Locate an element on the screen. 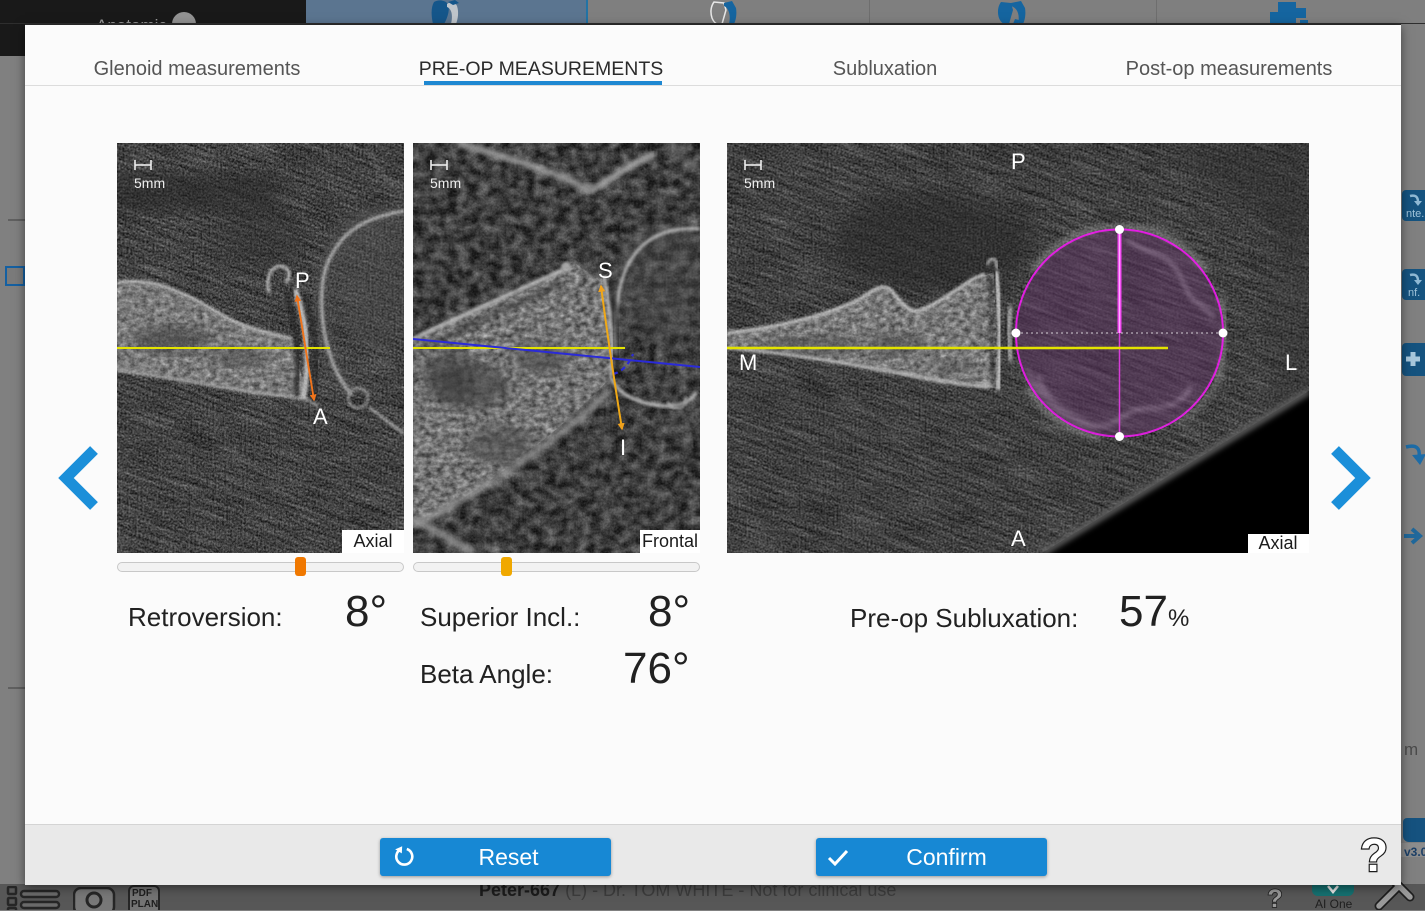  svg-text: S is located at coordinates (605, 270).